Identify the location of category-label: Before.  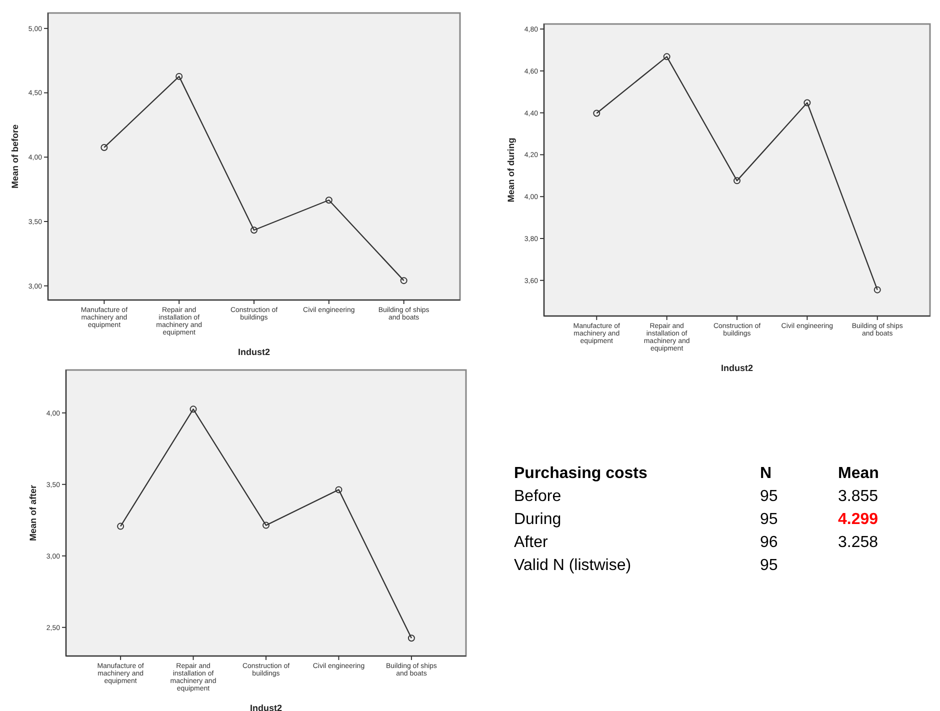
(538, 496).